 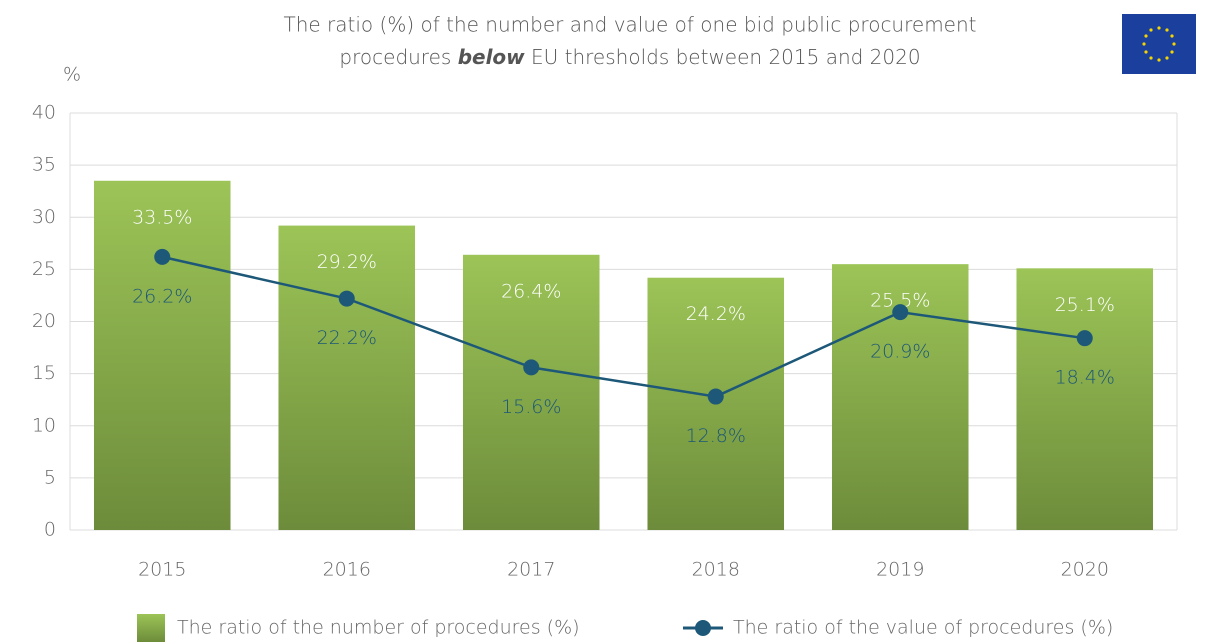 I want to click on y-tick-label: 15, so click(x=44, y=373).